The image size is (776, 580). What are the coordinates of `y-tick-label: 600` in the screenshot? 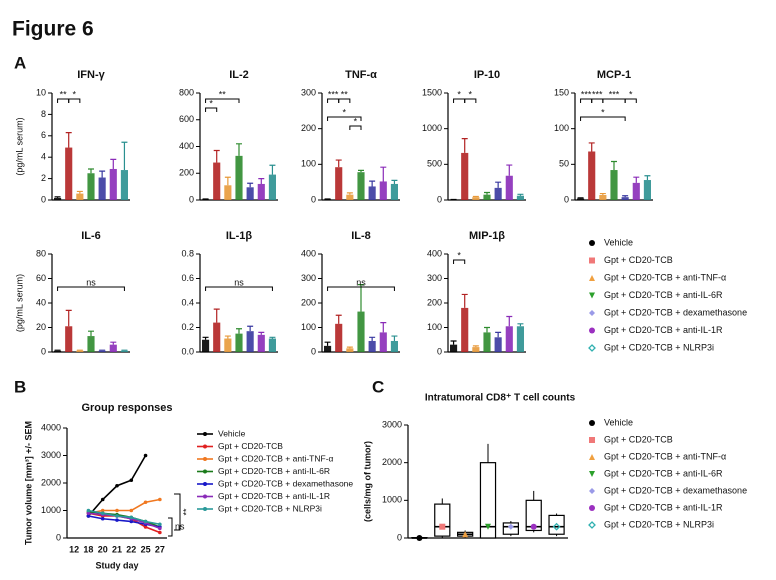 It's located at (186, 119).